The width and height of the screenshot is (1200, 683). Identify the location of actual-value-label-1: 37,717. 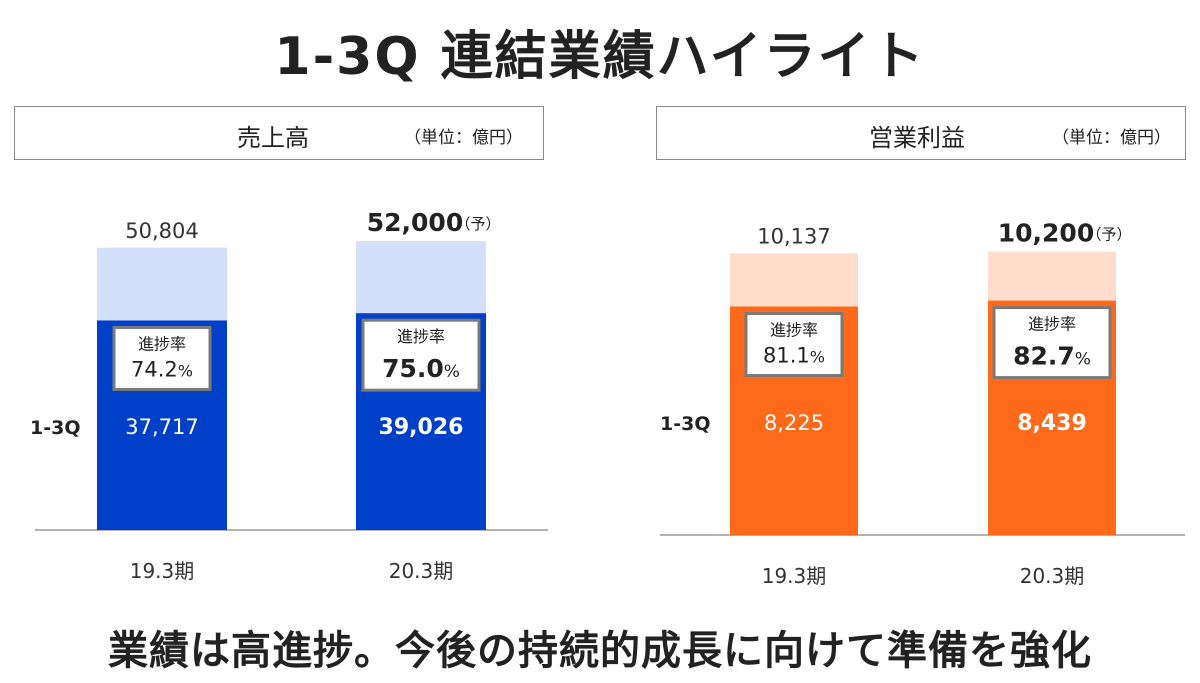
(161, 427).